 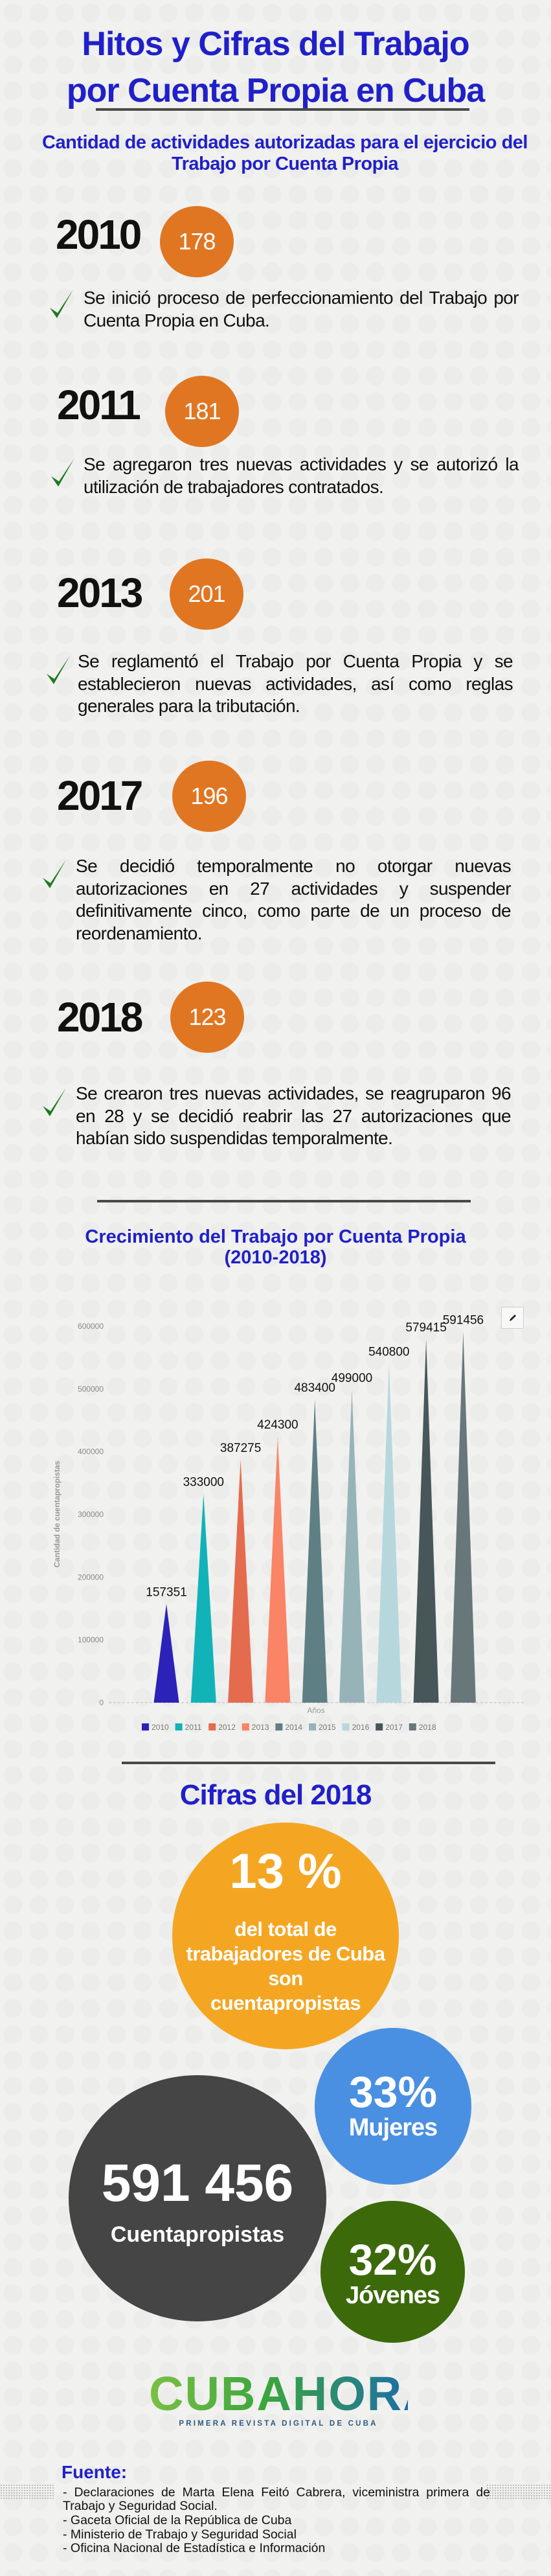 What do you see at coordinates (352, 1546) in the screenshot?
I see `bar-2015` at bounding box center [352, 1546].